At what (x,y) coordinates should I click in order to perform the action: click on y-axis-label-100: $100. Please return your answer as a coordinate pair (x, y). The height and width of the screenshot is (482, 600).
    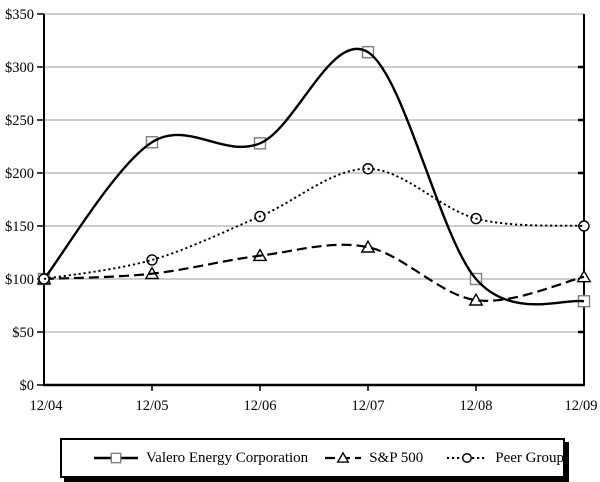
    Looking at the image, I should click on (19, 280).